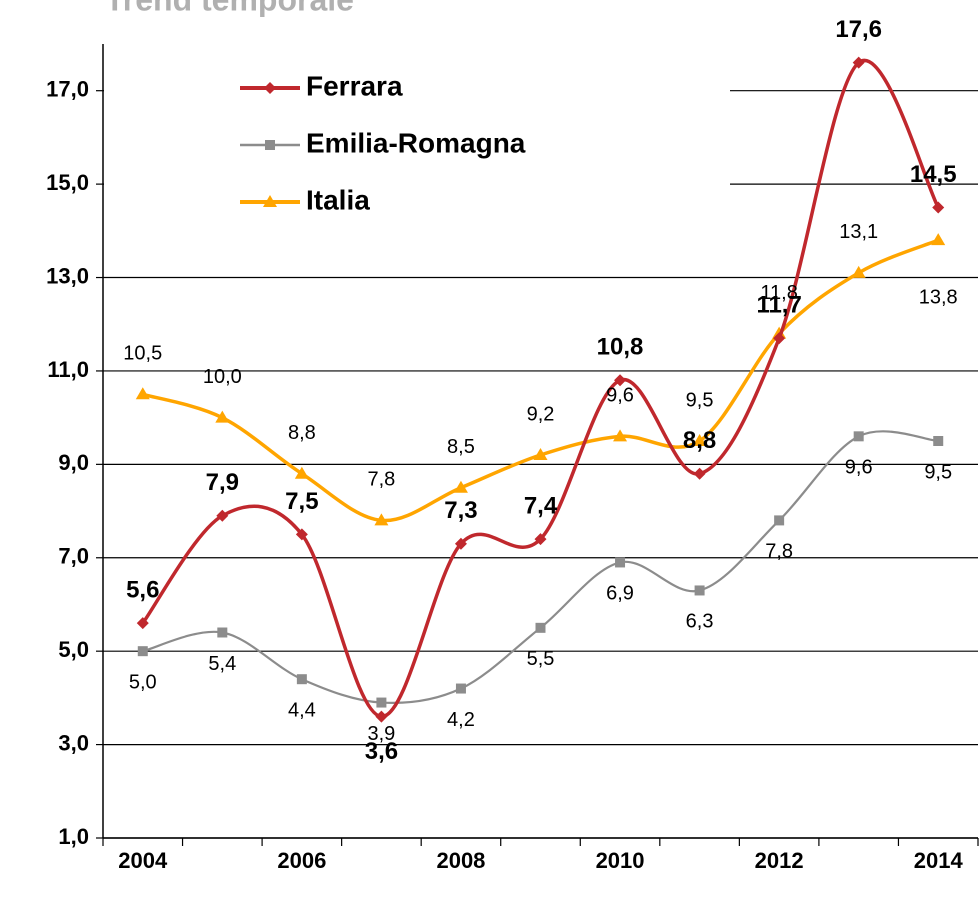 This screenshot has height=903, width=979. I want to click on x-tick-label: 2004, so click(143, 860).